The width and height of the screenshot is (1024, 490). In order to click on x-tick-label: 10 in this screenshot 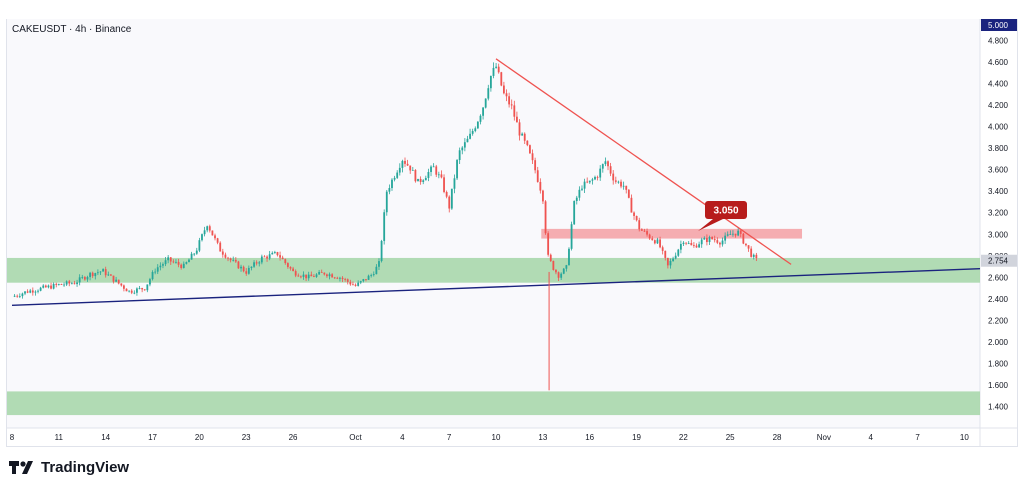, I will do `click(964, 437)`.